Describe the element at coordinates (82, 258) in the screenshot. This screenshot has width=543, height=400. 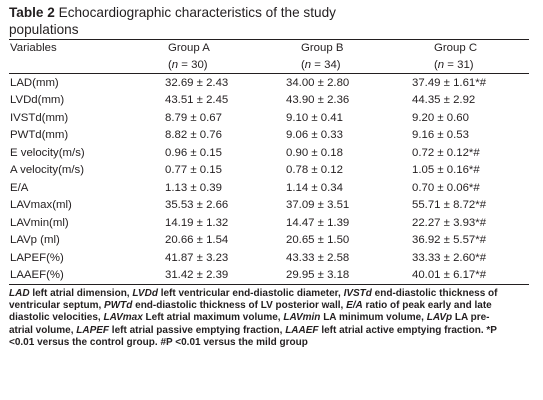
I see `row-label: LAPEF(%)` at that location.